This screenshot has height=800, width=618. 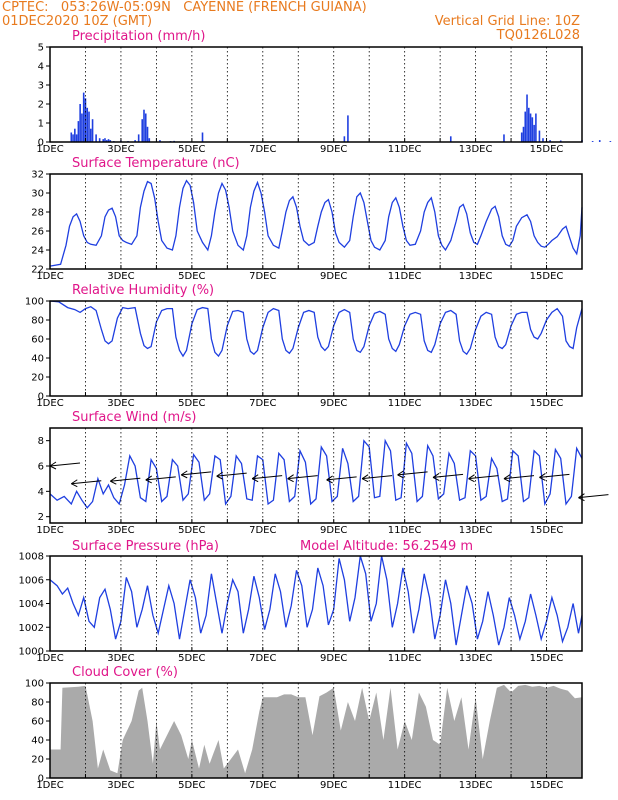 I want to click on run-date: 01DEC2020 10Z (GMT), so click(x=77, y=21).